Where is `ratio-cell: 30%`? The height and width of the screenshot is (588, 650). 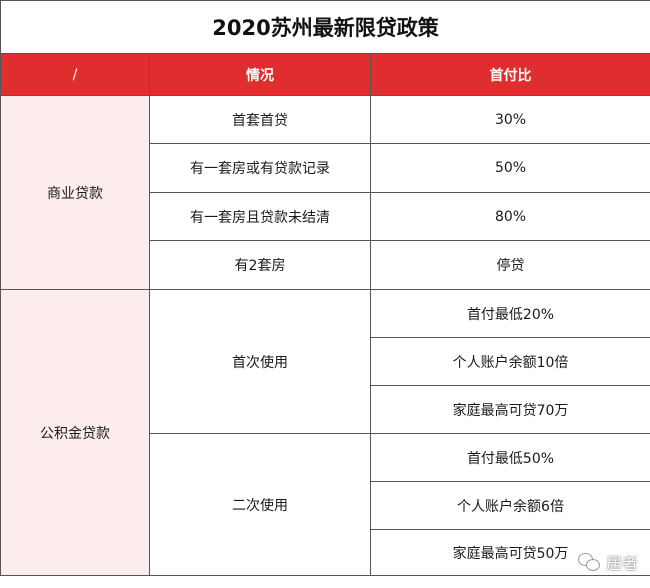
ratio-cell: 30% is located at coordinates (509, 119).